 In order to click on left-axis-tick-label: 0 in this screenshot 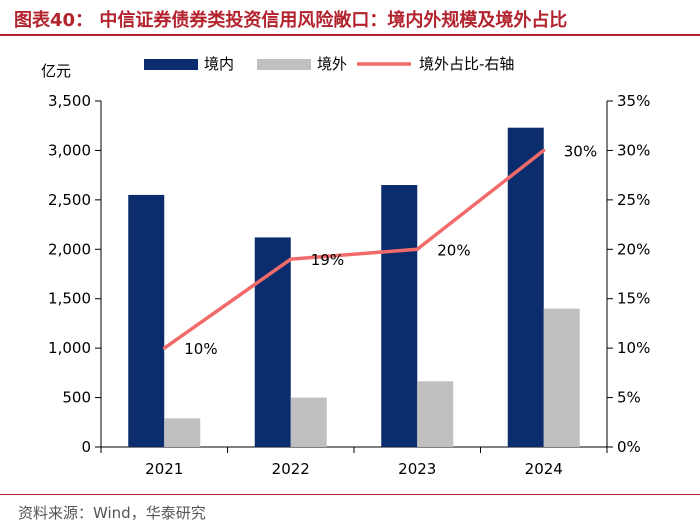, I will do `click(86, 447)`.